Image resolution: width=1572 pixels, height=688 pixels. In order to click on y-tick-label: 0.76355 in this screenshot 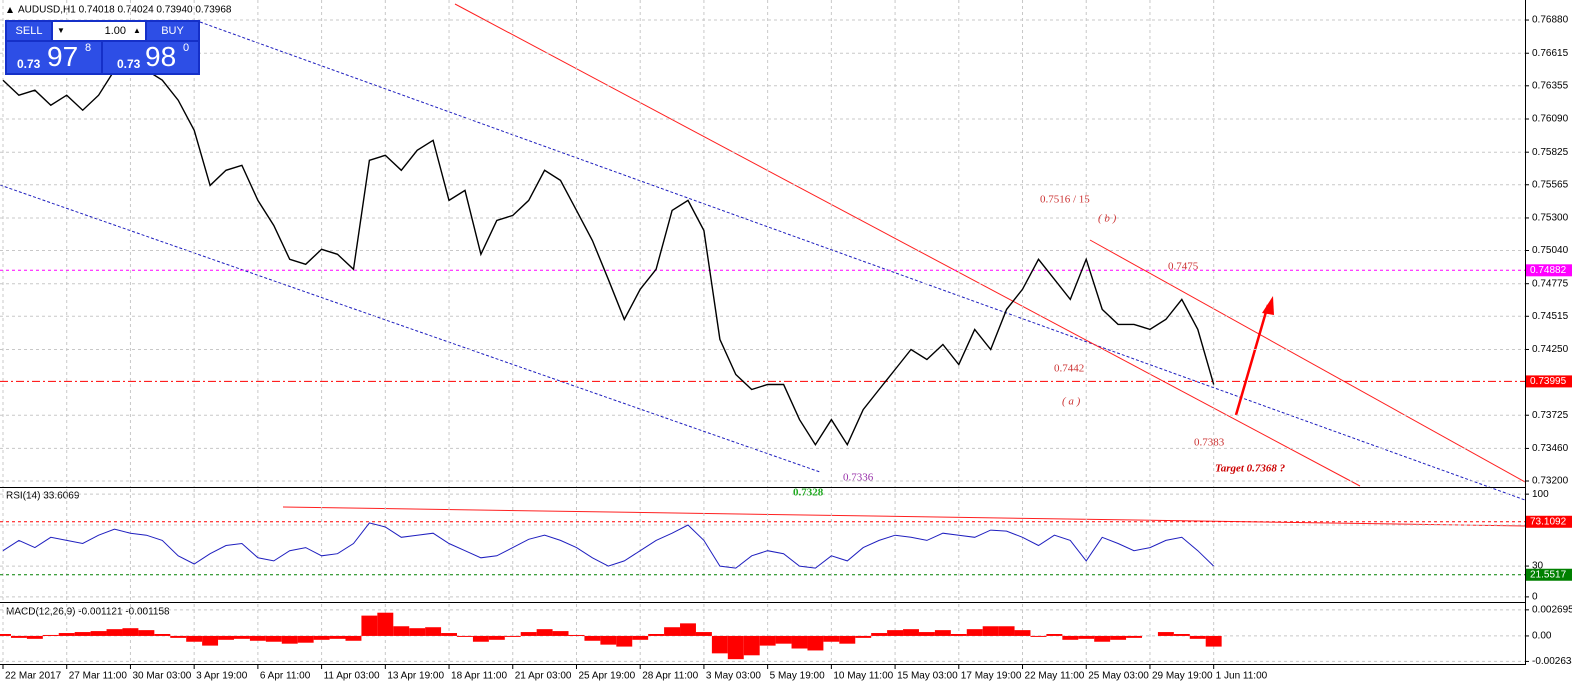, I will do `click(1550, 85)`.